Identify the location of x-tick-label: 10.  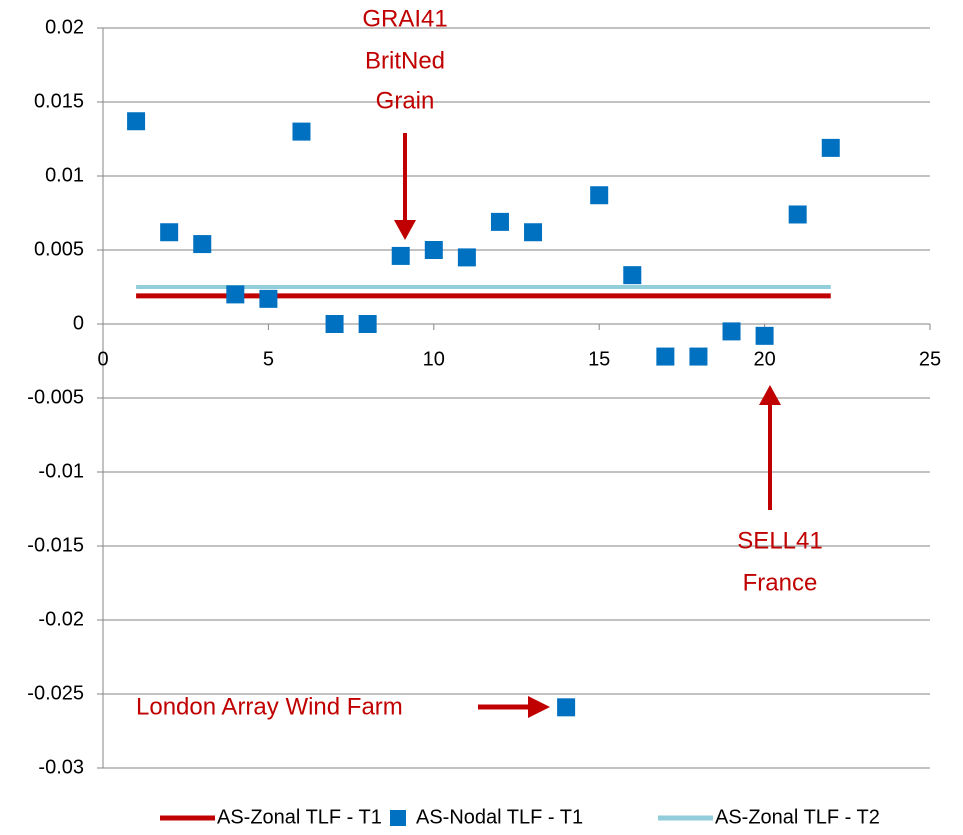
(434, 359).